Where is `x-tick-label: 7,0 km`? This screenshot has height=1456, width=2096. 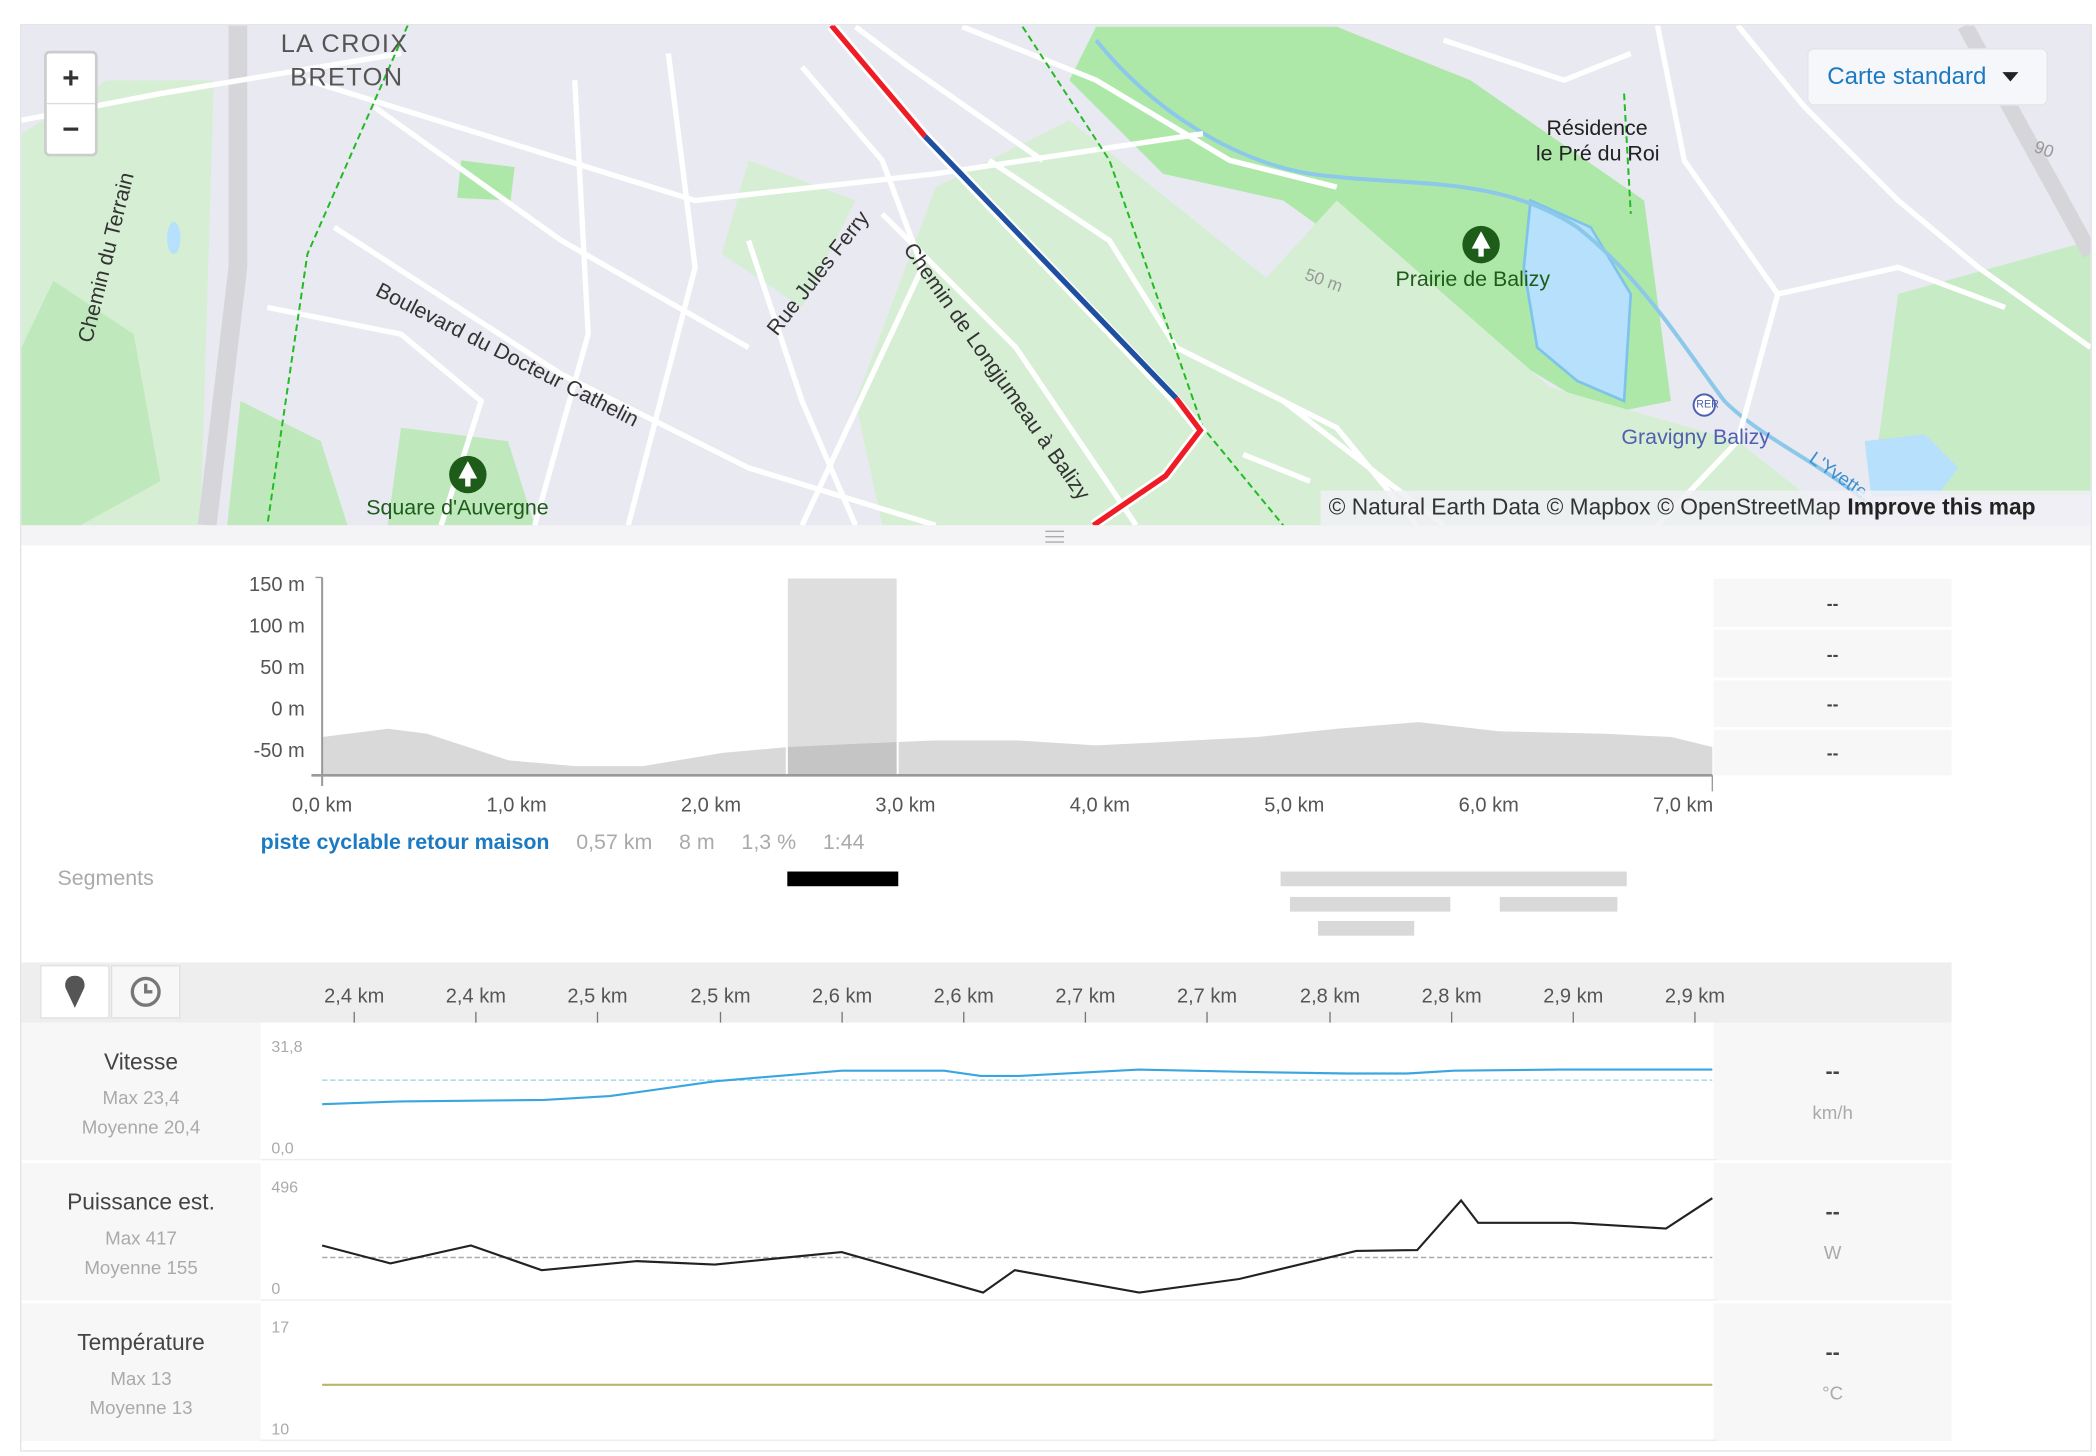
x-tick-label: 7,0 km is located at coordinates (1683, 805).